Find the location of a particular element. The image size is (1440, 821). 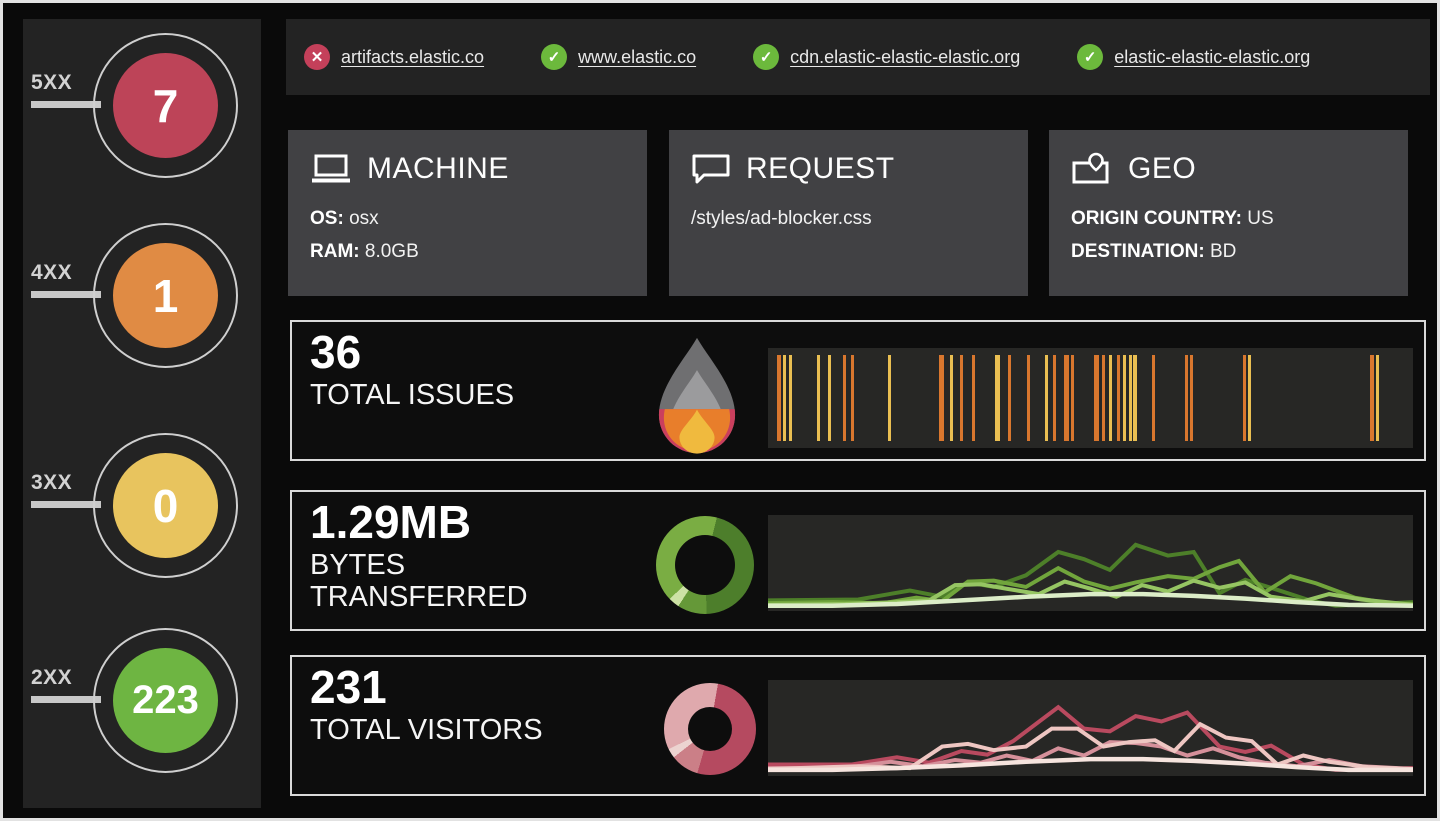

status-4xx-ring is located at coordinates (165, 295).